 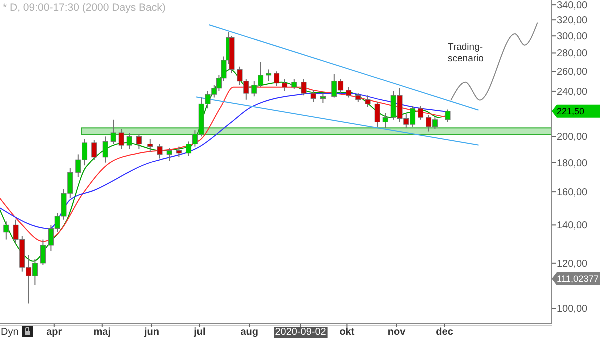 What do you see at coordinates (572, 72) in the screenshot?
I see `y-tick-label: 260,00` at bounding box center [572, 72].